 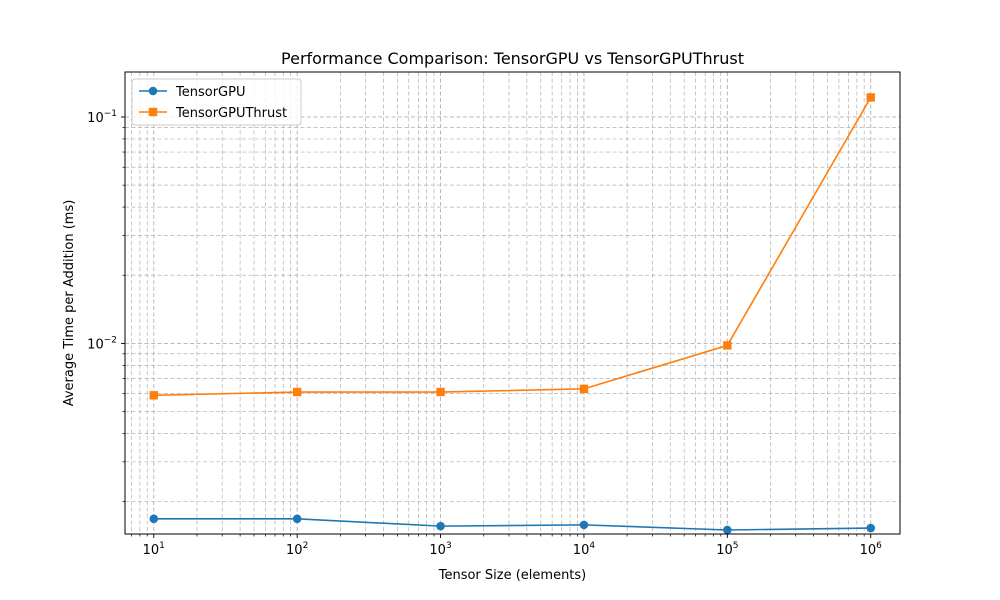 I want to click on x-tick-exponent: 6, so click(x=879, y=546).